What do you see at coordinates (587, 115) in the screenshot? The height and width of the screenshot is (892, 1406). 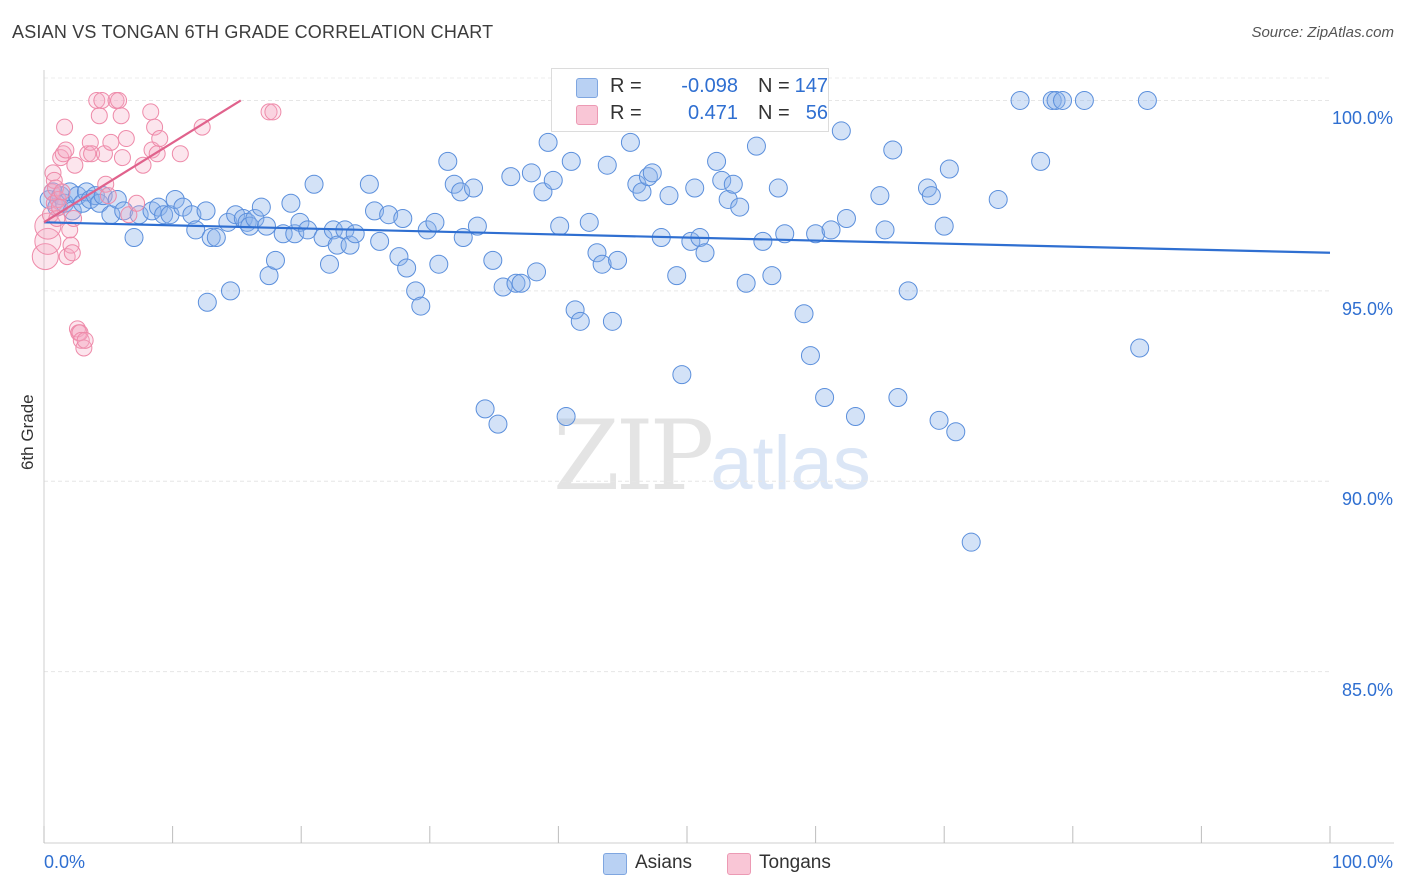 I see `tongans-swatch` at bounding box center [587, 115].